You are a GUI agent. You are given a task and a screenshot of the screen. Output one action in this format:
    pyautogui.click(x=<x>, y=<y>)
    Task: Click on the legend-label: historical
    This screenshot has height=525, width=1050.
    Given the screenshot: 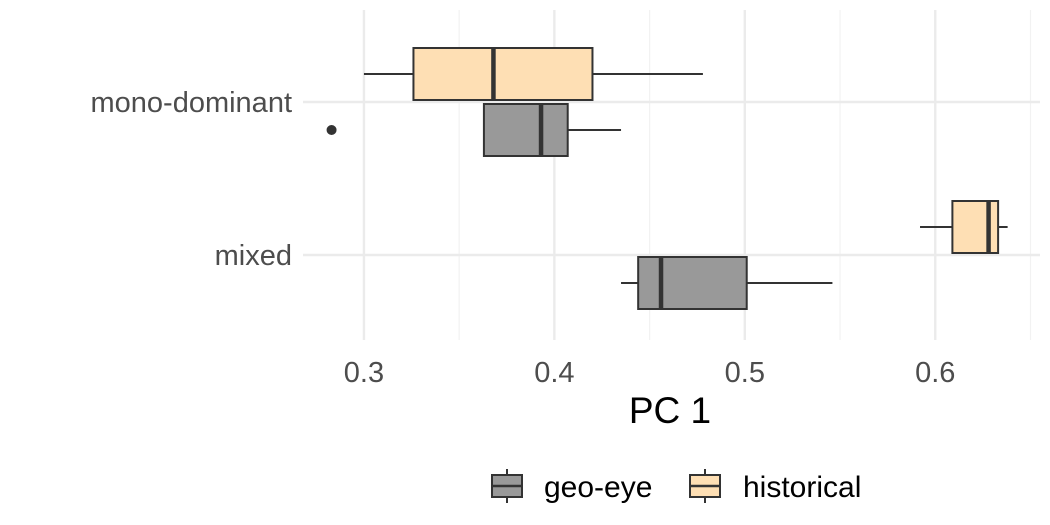 What is the action you would take?
    pyautogui.click(x=802, y=487)
    